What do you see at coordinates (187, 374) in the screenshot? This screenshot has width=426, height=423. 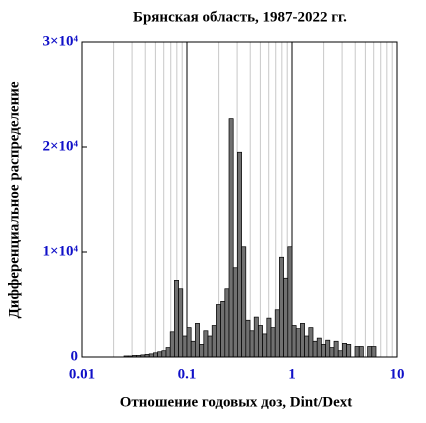 I see `x-tick-label: 0.1` at bounding box center [187, 374].